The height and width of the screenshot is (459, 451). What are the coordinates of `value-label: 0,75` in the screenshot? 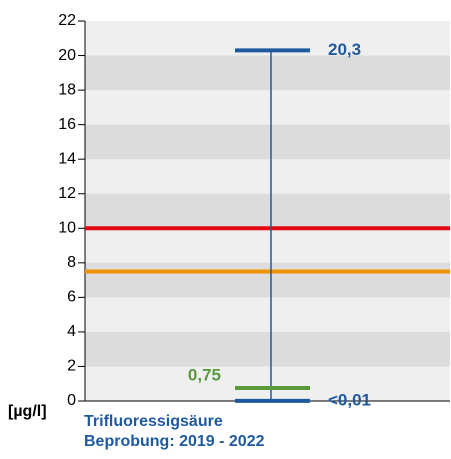 It's located at (204, 375).